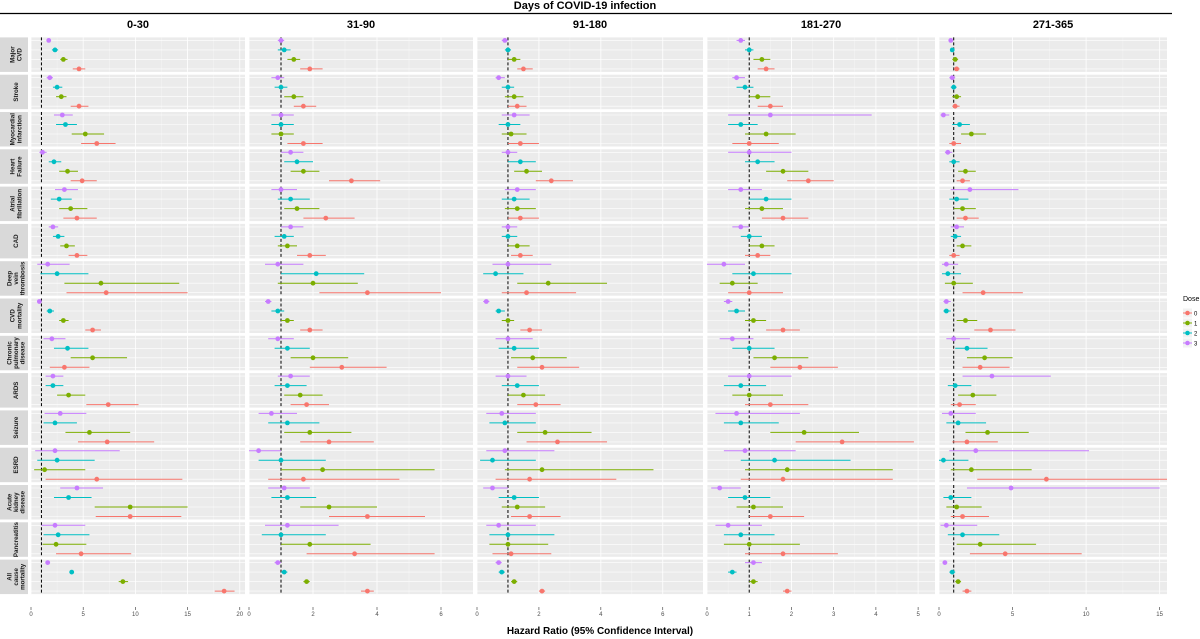 The image size is (1200, 639). Describe the element at coordinates (1187, 333) in the screenshot. I see `legend-dot` at that location.